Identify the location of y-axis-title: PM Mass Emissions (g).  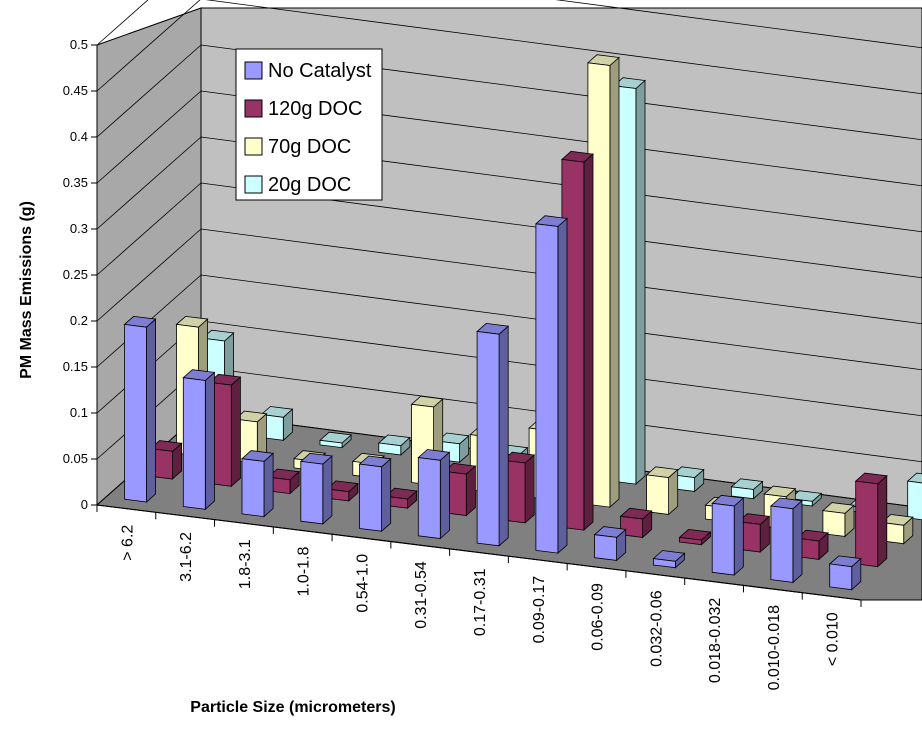
(26, 290).